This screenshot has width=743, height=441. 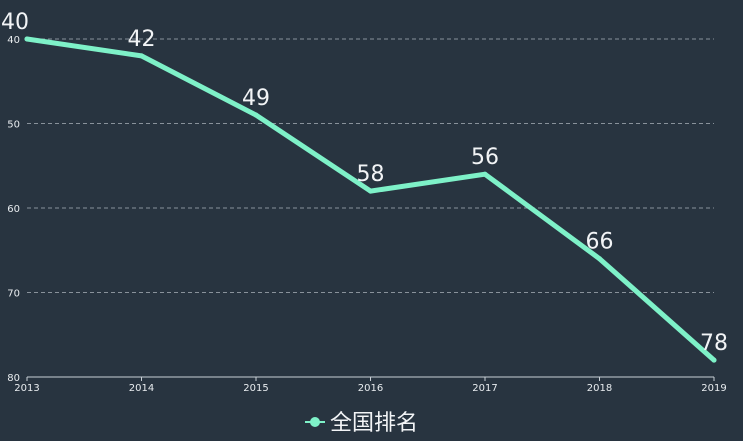 I want to click on x-tick-label: 2017, so click(x=484, y=388).